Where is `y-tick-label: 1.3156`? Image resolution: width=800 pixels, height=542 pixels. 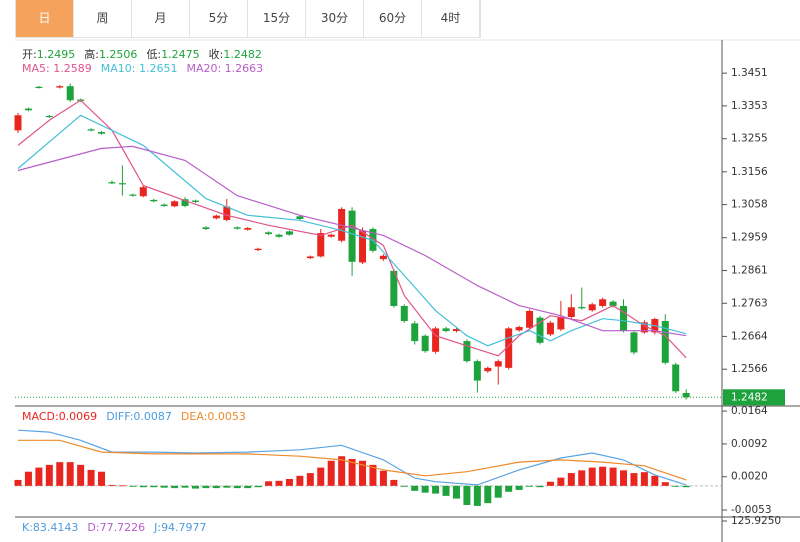 y-tick-label: 1.3156 is located at coordinates (749, 172).